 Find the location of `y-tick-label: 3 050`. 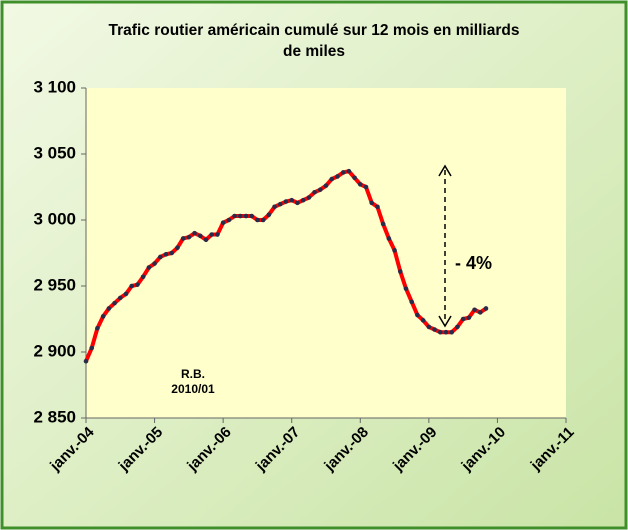

y-tick-label: 3 050 is located at coordinates (54, 152).